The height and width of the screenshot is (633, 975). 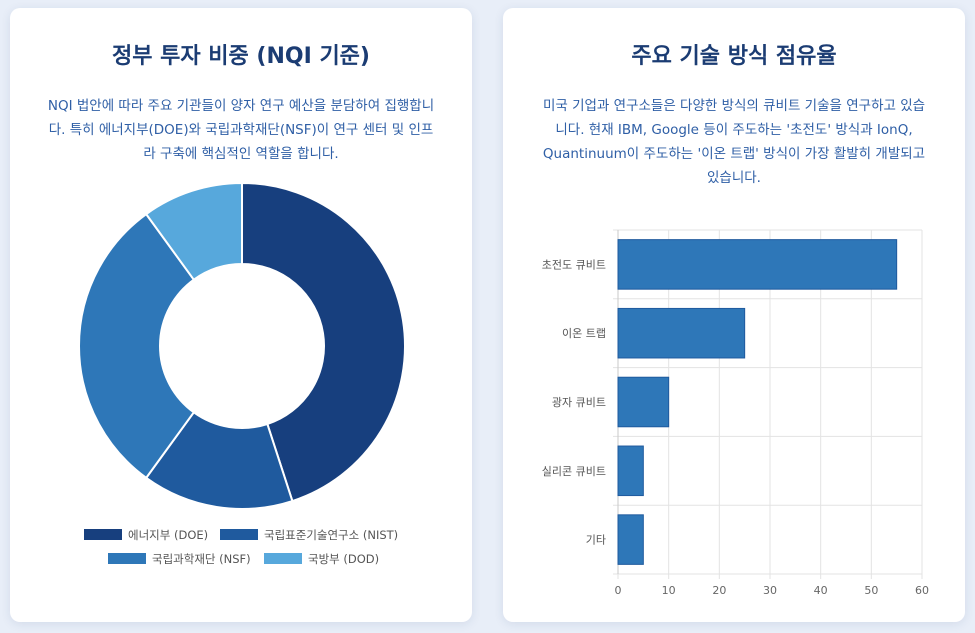 What do you see at coordinates (579, 402) in the screenshot?
I see `y-category-label: 광자 큐비트` at bounding box center [579, 402].